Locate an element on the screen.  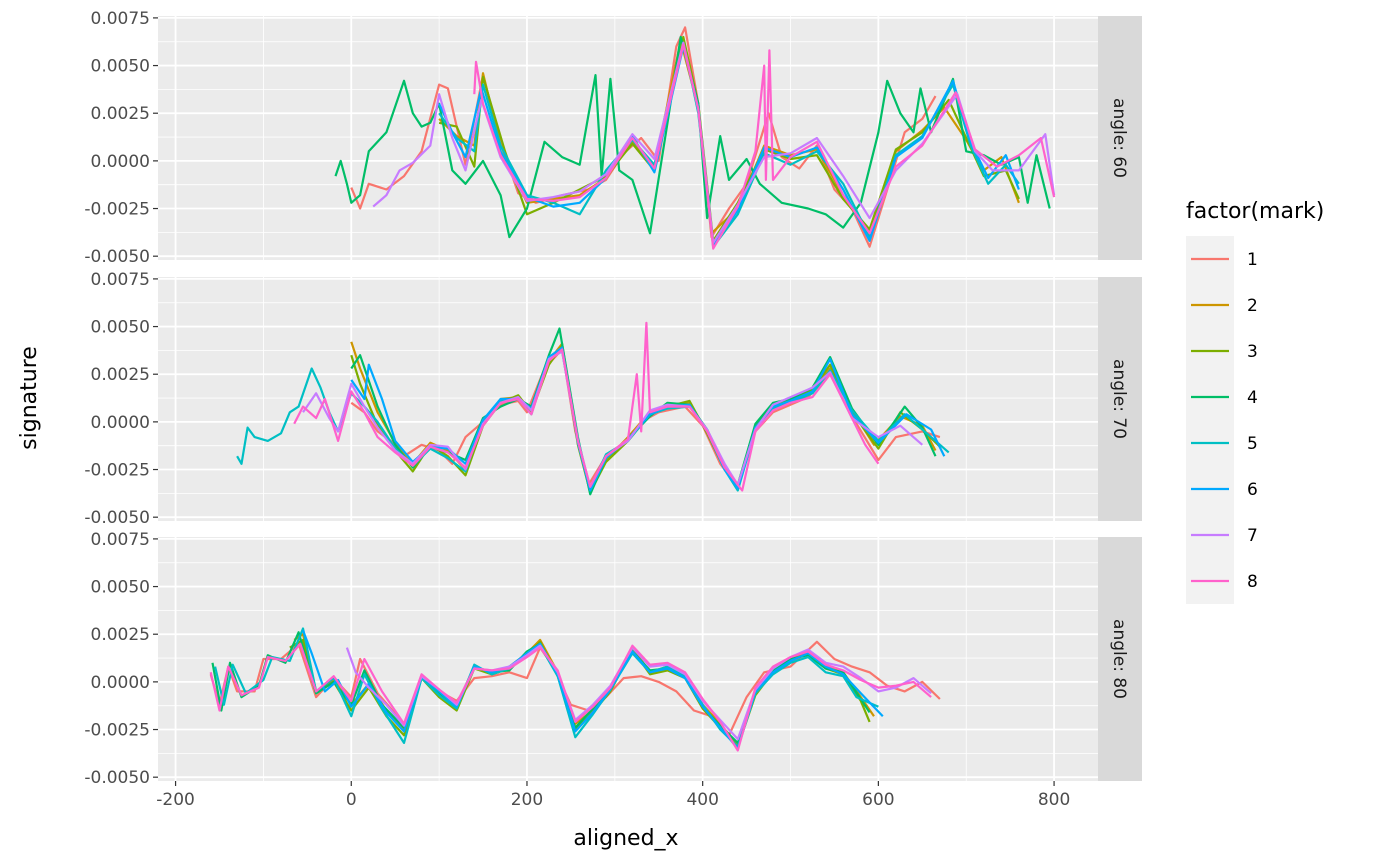
legend-entry-6: 6 is located at coordinates (1224, 490).